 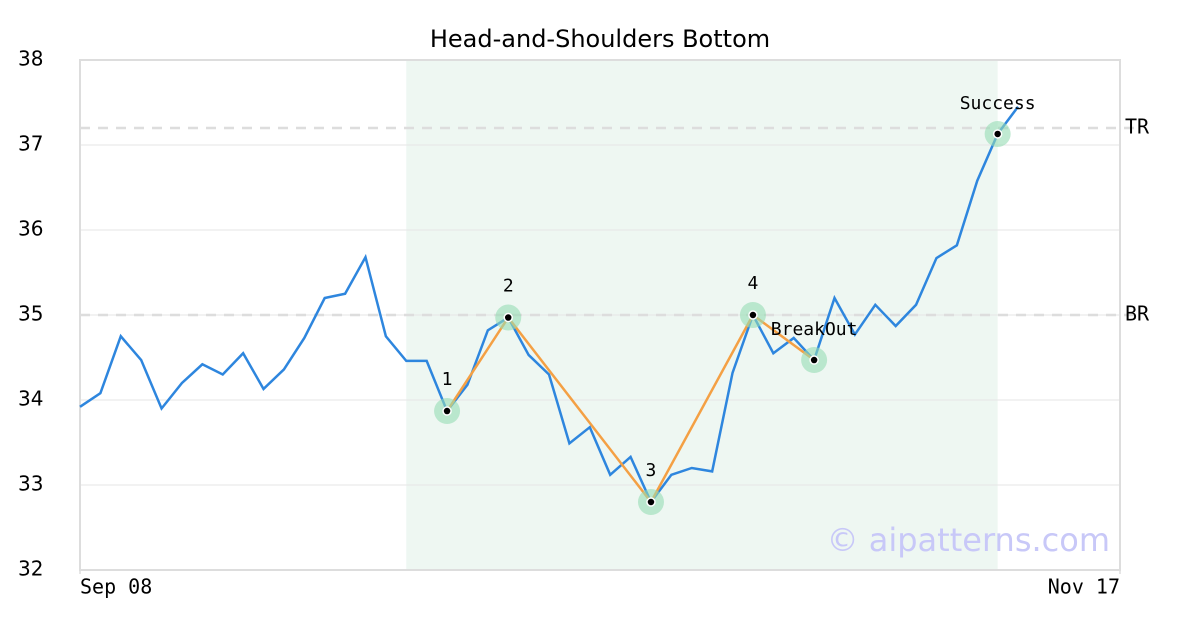 I want to click on point-label: 1, so click(x=447, y=379).